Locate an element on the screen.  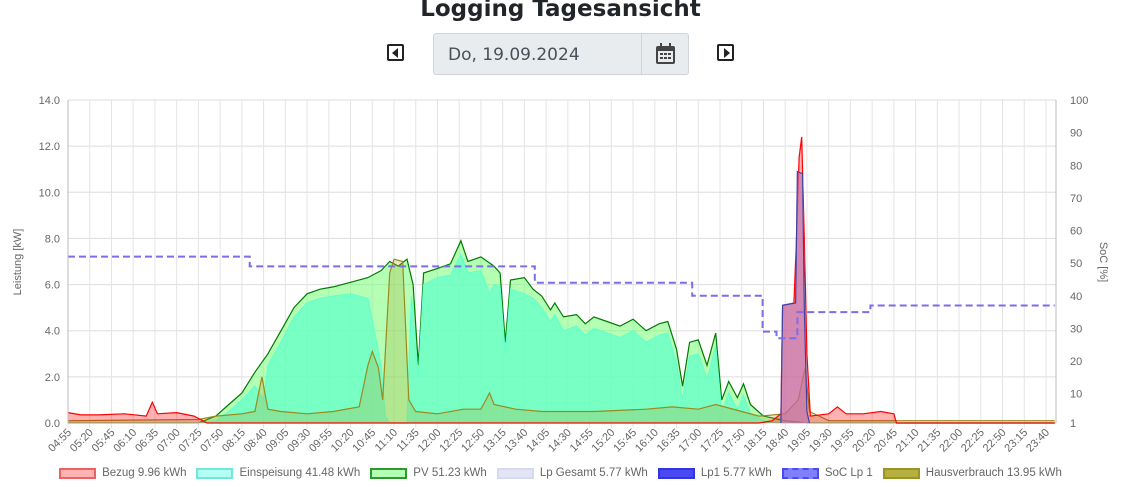
y2-tick-label: 10 is located at coordinates (1076, 395).